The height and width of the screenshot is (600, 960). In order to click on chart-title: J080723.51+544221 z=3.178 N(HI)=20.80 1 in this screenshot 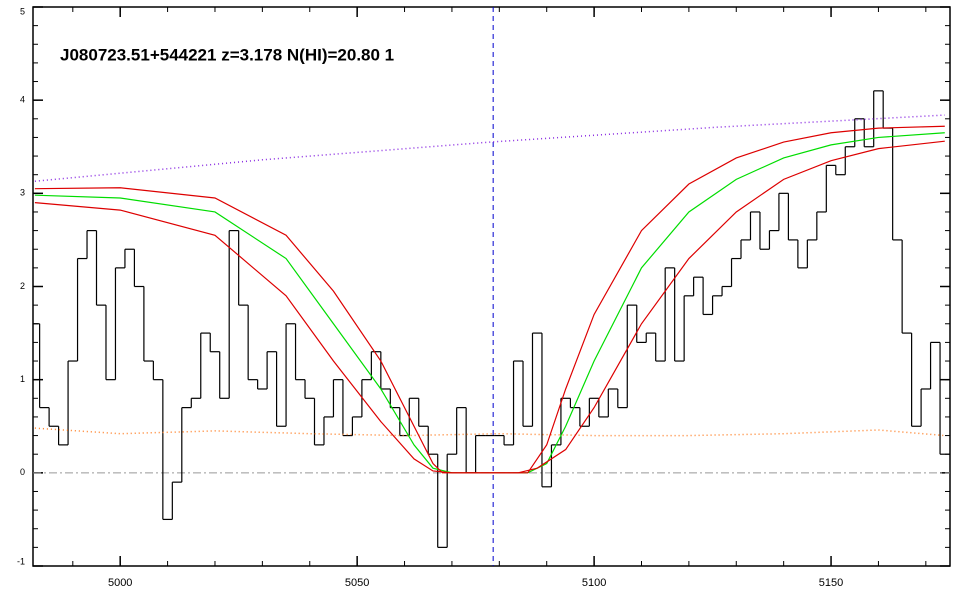, I will do `click(227, 54)`.